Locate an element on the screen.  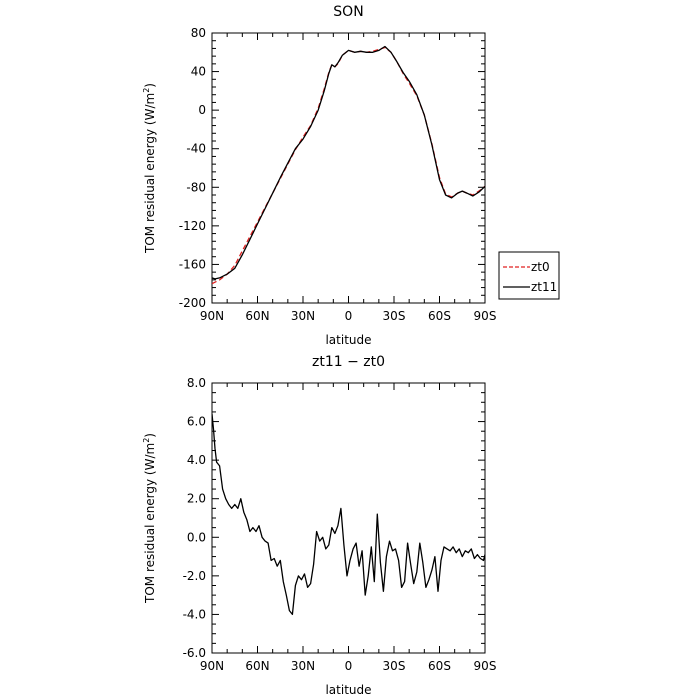
y-tick-label: -2.0 is located at coordinates (194, 576).